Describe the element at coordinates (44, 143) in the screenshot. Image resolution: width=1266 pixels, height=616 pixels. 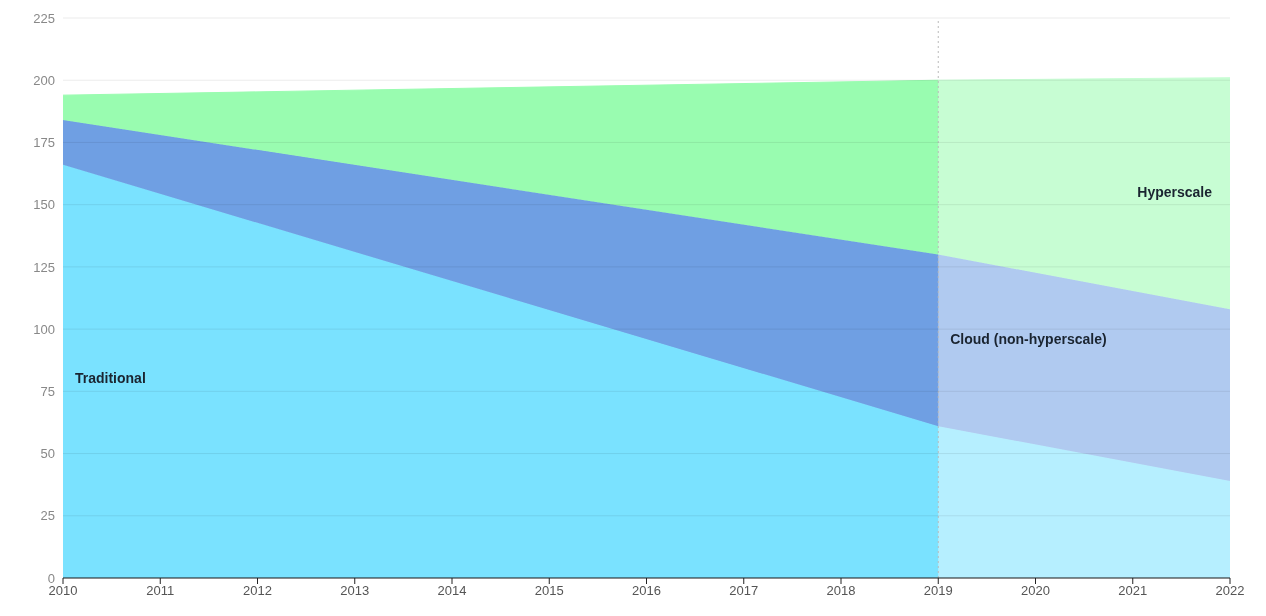
I see `y-tick-label: 175` at that location.